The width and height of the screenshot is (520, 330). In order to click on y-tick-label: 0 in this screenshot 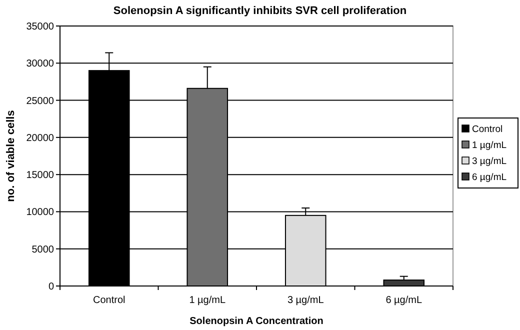, I will do `click(51, 287)`.